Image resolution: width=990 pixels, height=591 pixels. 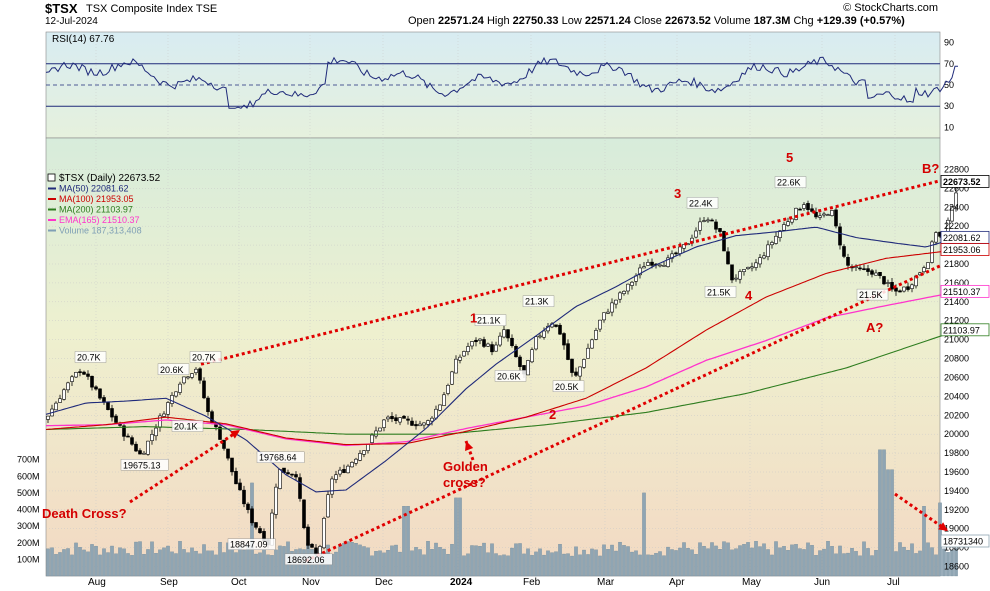 I want to click on volume-axis-label: 100M, so click(x=28, y=559).